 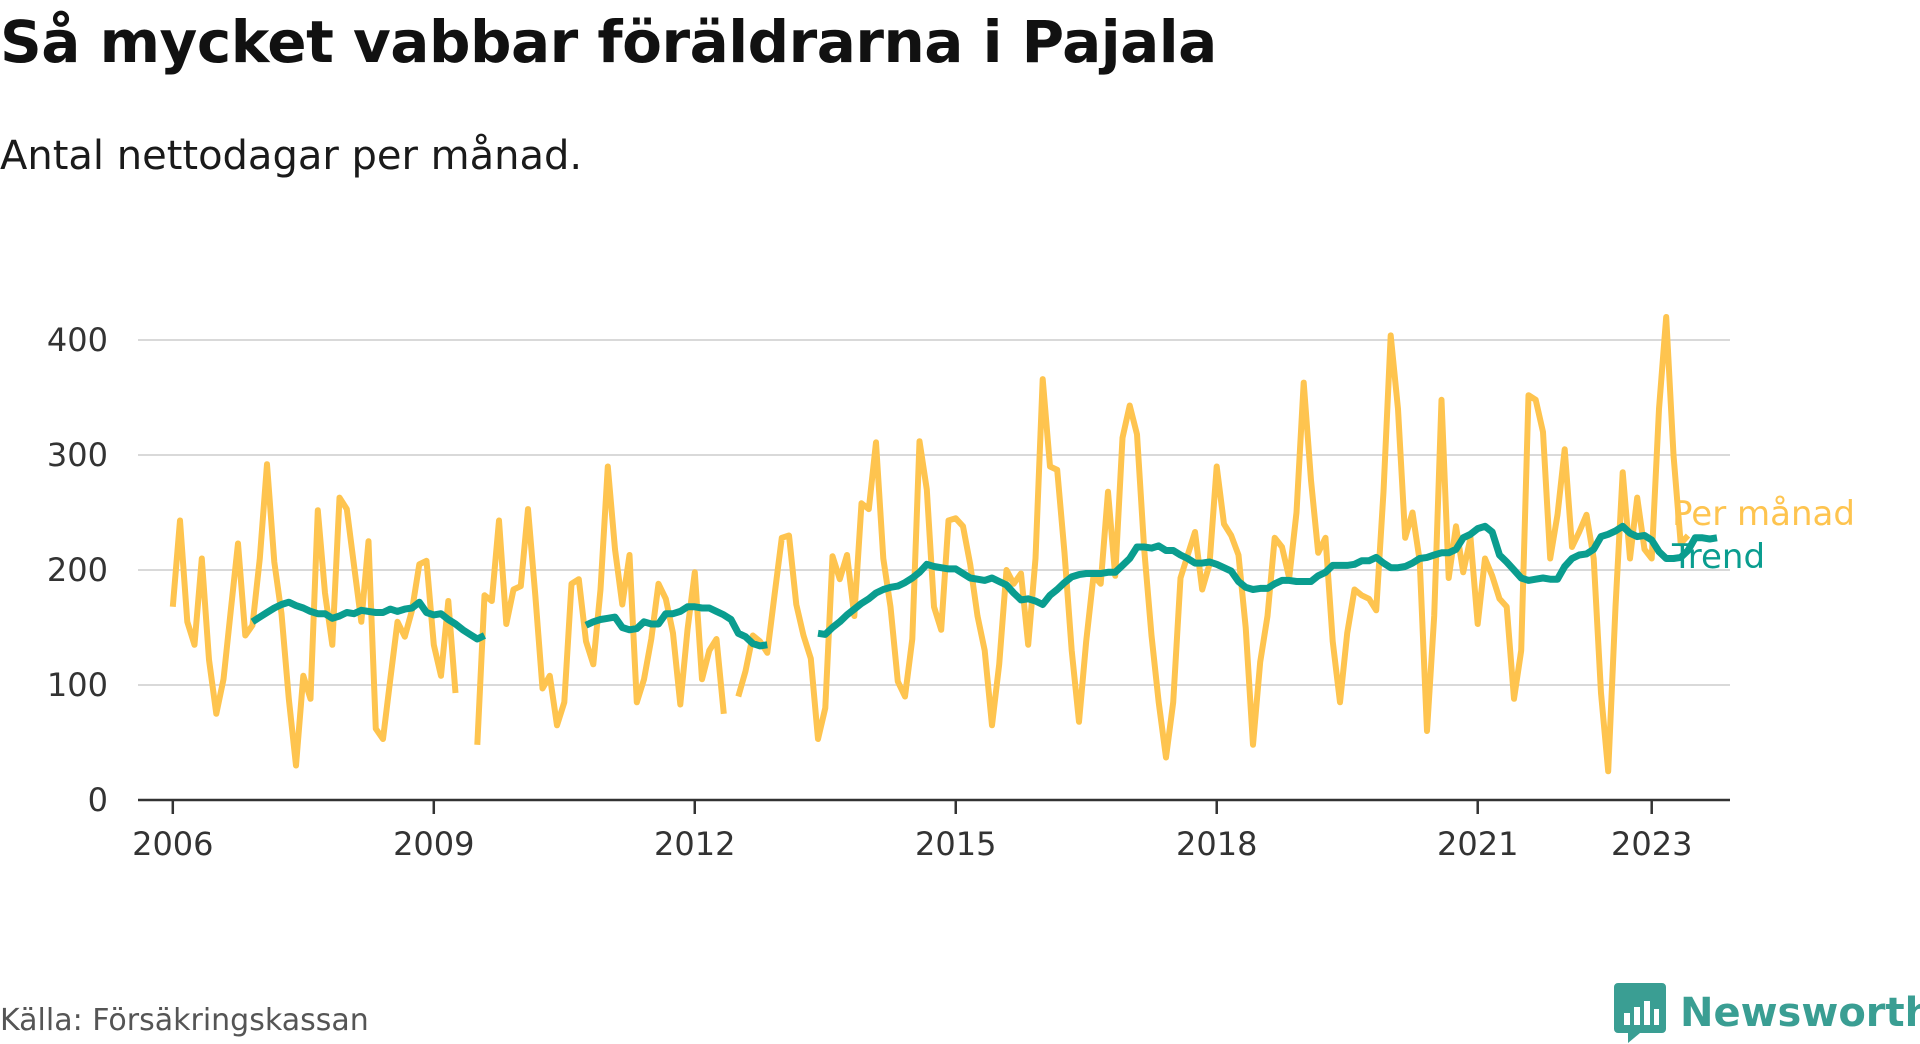 What do you see at coordinates (98, 800) in the screenshot?
I see `y-tick-label: 0` at bounding box center [98, 800].